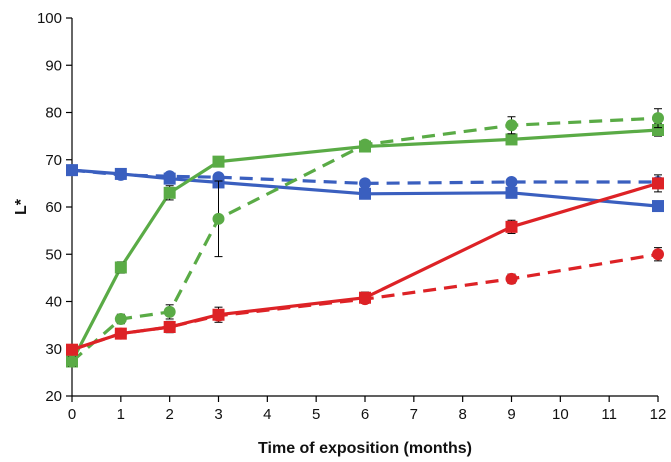  What do you see at coordinates (462, 414) in the screenshot?
I see `x-tick-label: 8` at bounding box center [462, 414].